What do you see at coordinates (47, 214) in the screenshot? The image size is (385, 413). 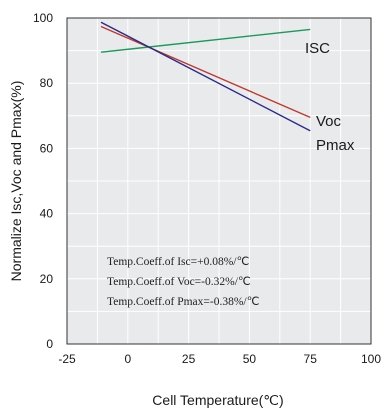 I see `y-tick-label: 40` at bounding box center [47, 214].